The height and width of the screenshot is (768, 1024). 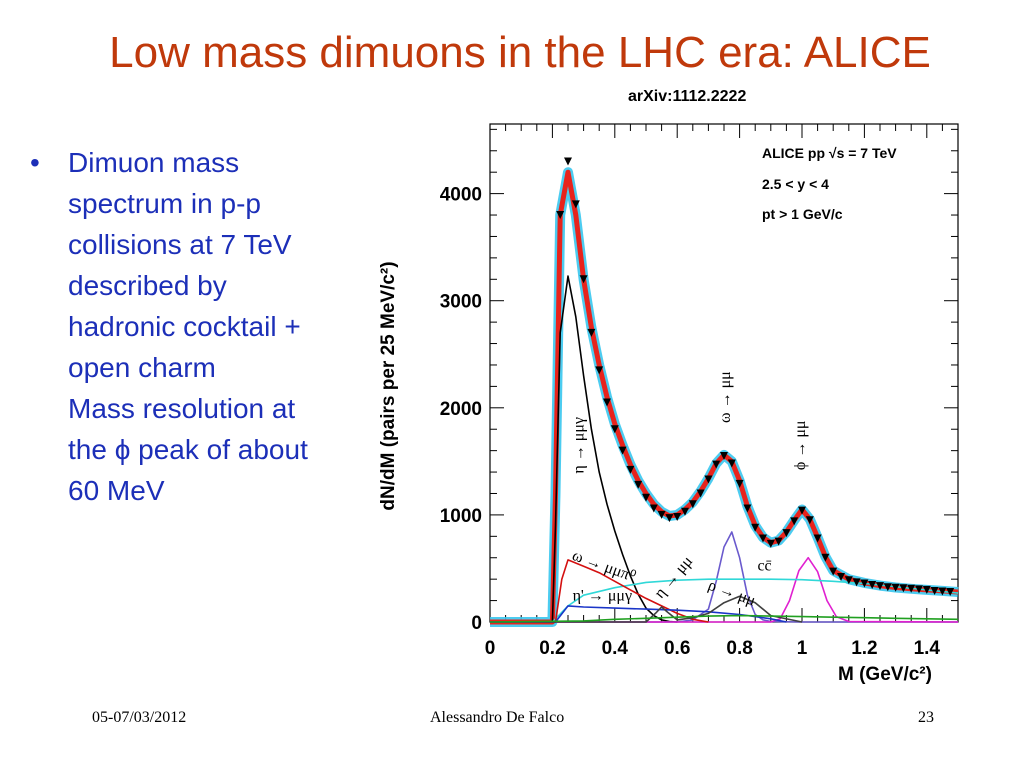 I want to click on bullet-line: Mass resolution at, so click(x=182, y=408).